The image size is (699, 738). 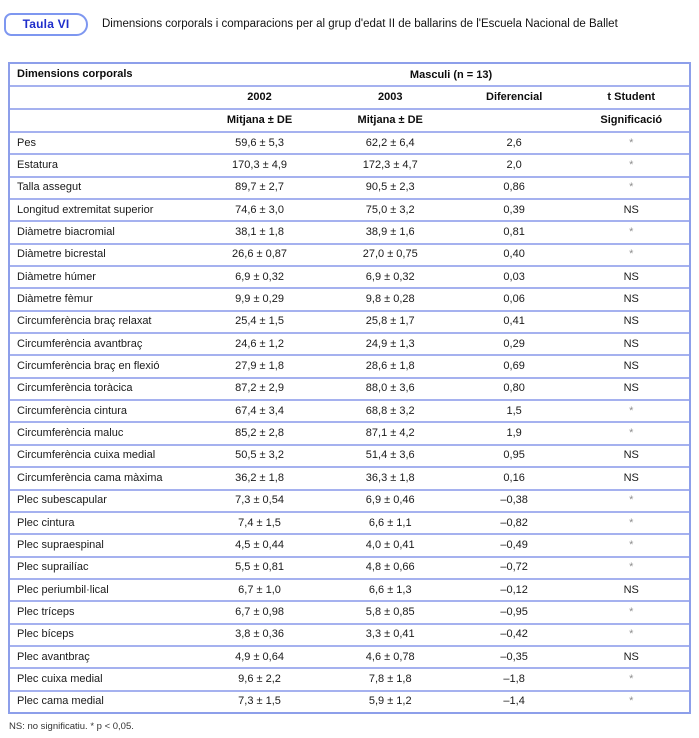 I want to click on value-diferencial: 2,0, so click(x=514, y=166).